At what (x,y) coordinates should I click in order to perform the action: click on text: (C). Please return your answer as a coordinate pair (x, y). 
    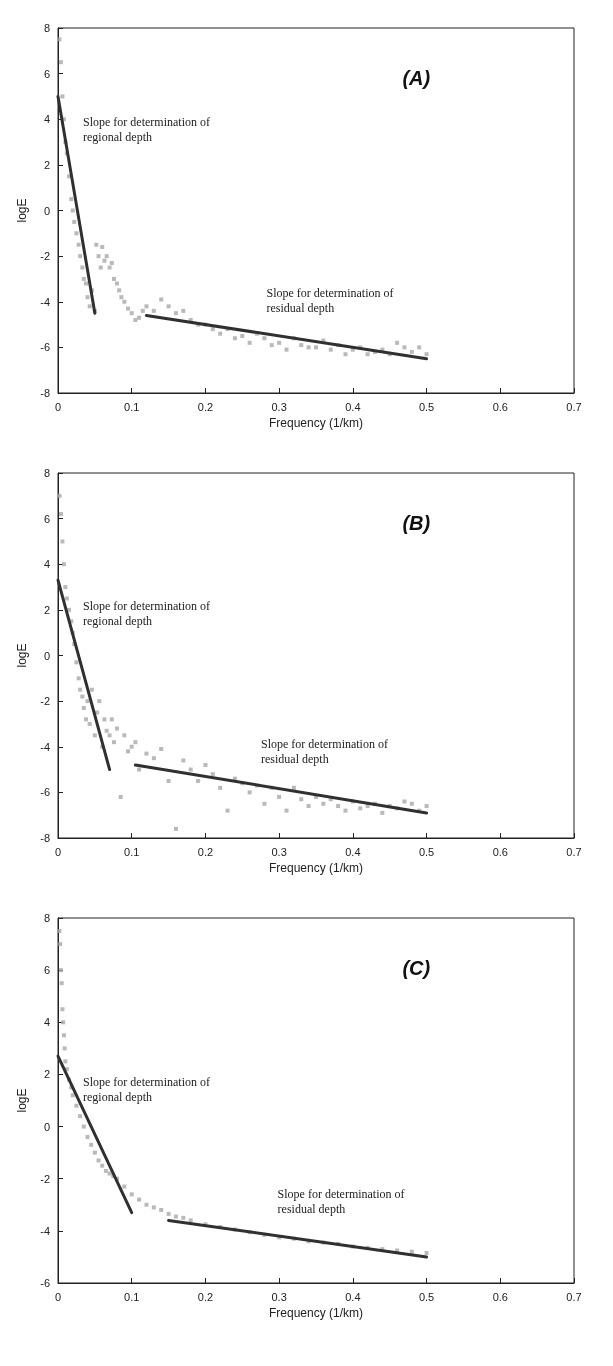
    Looking at the image, I should click on (416, 968).